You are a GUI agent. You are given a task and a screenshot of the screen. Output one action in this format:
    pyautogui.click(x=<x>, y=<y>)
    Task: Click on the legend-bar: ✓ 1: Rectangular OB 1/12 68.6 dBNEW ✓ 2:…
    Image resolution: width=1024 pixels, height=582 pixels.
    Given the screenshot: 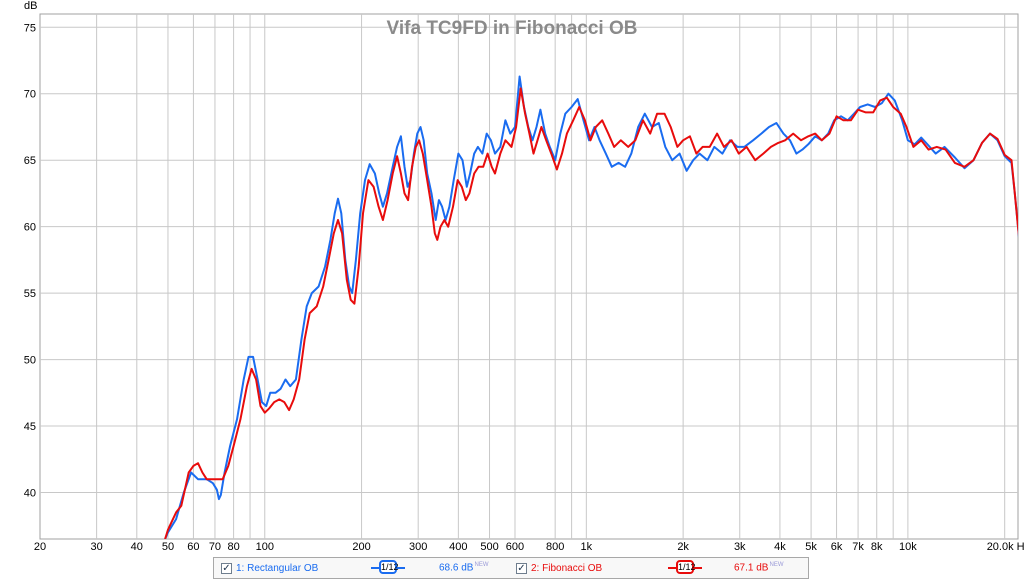 What is the action you would take?
    pyautogui.click(x=511, y=568)
    